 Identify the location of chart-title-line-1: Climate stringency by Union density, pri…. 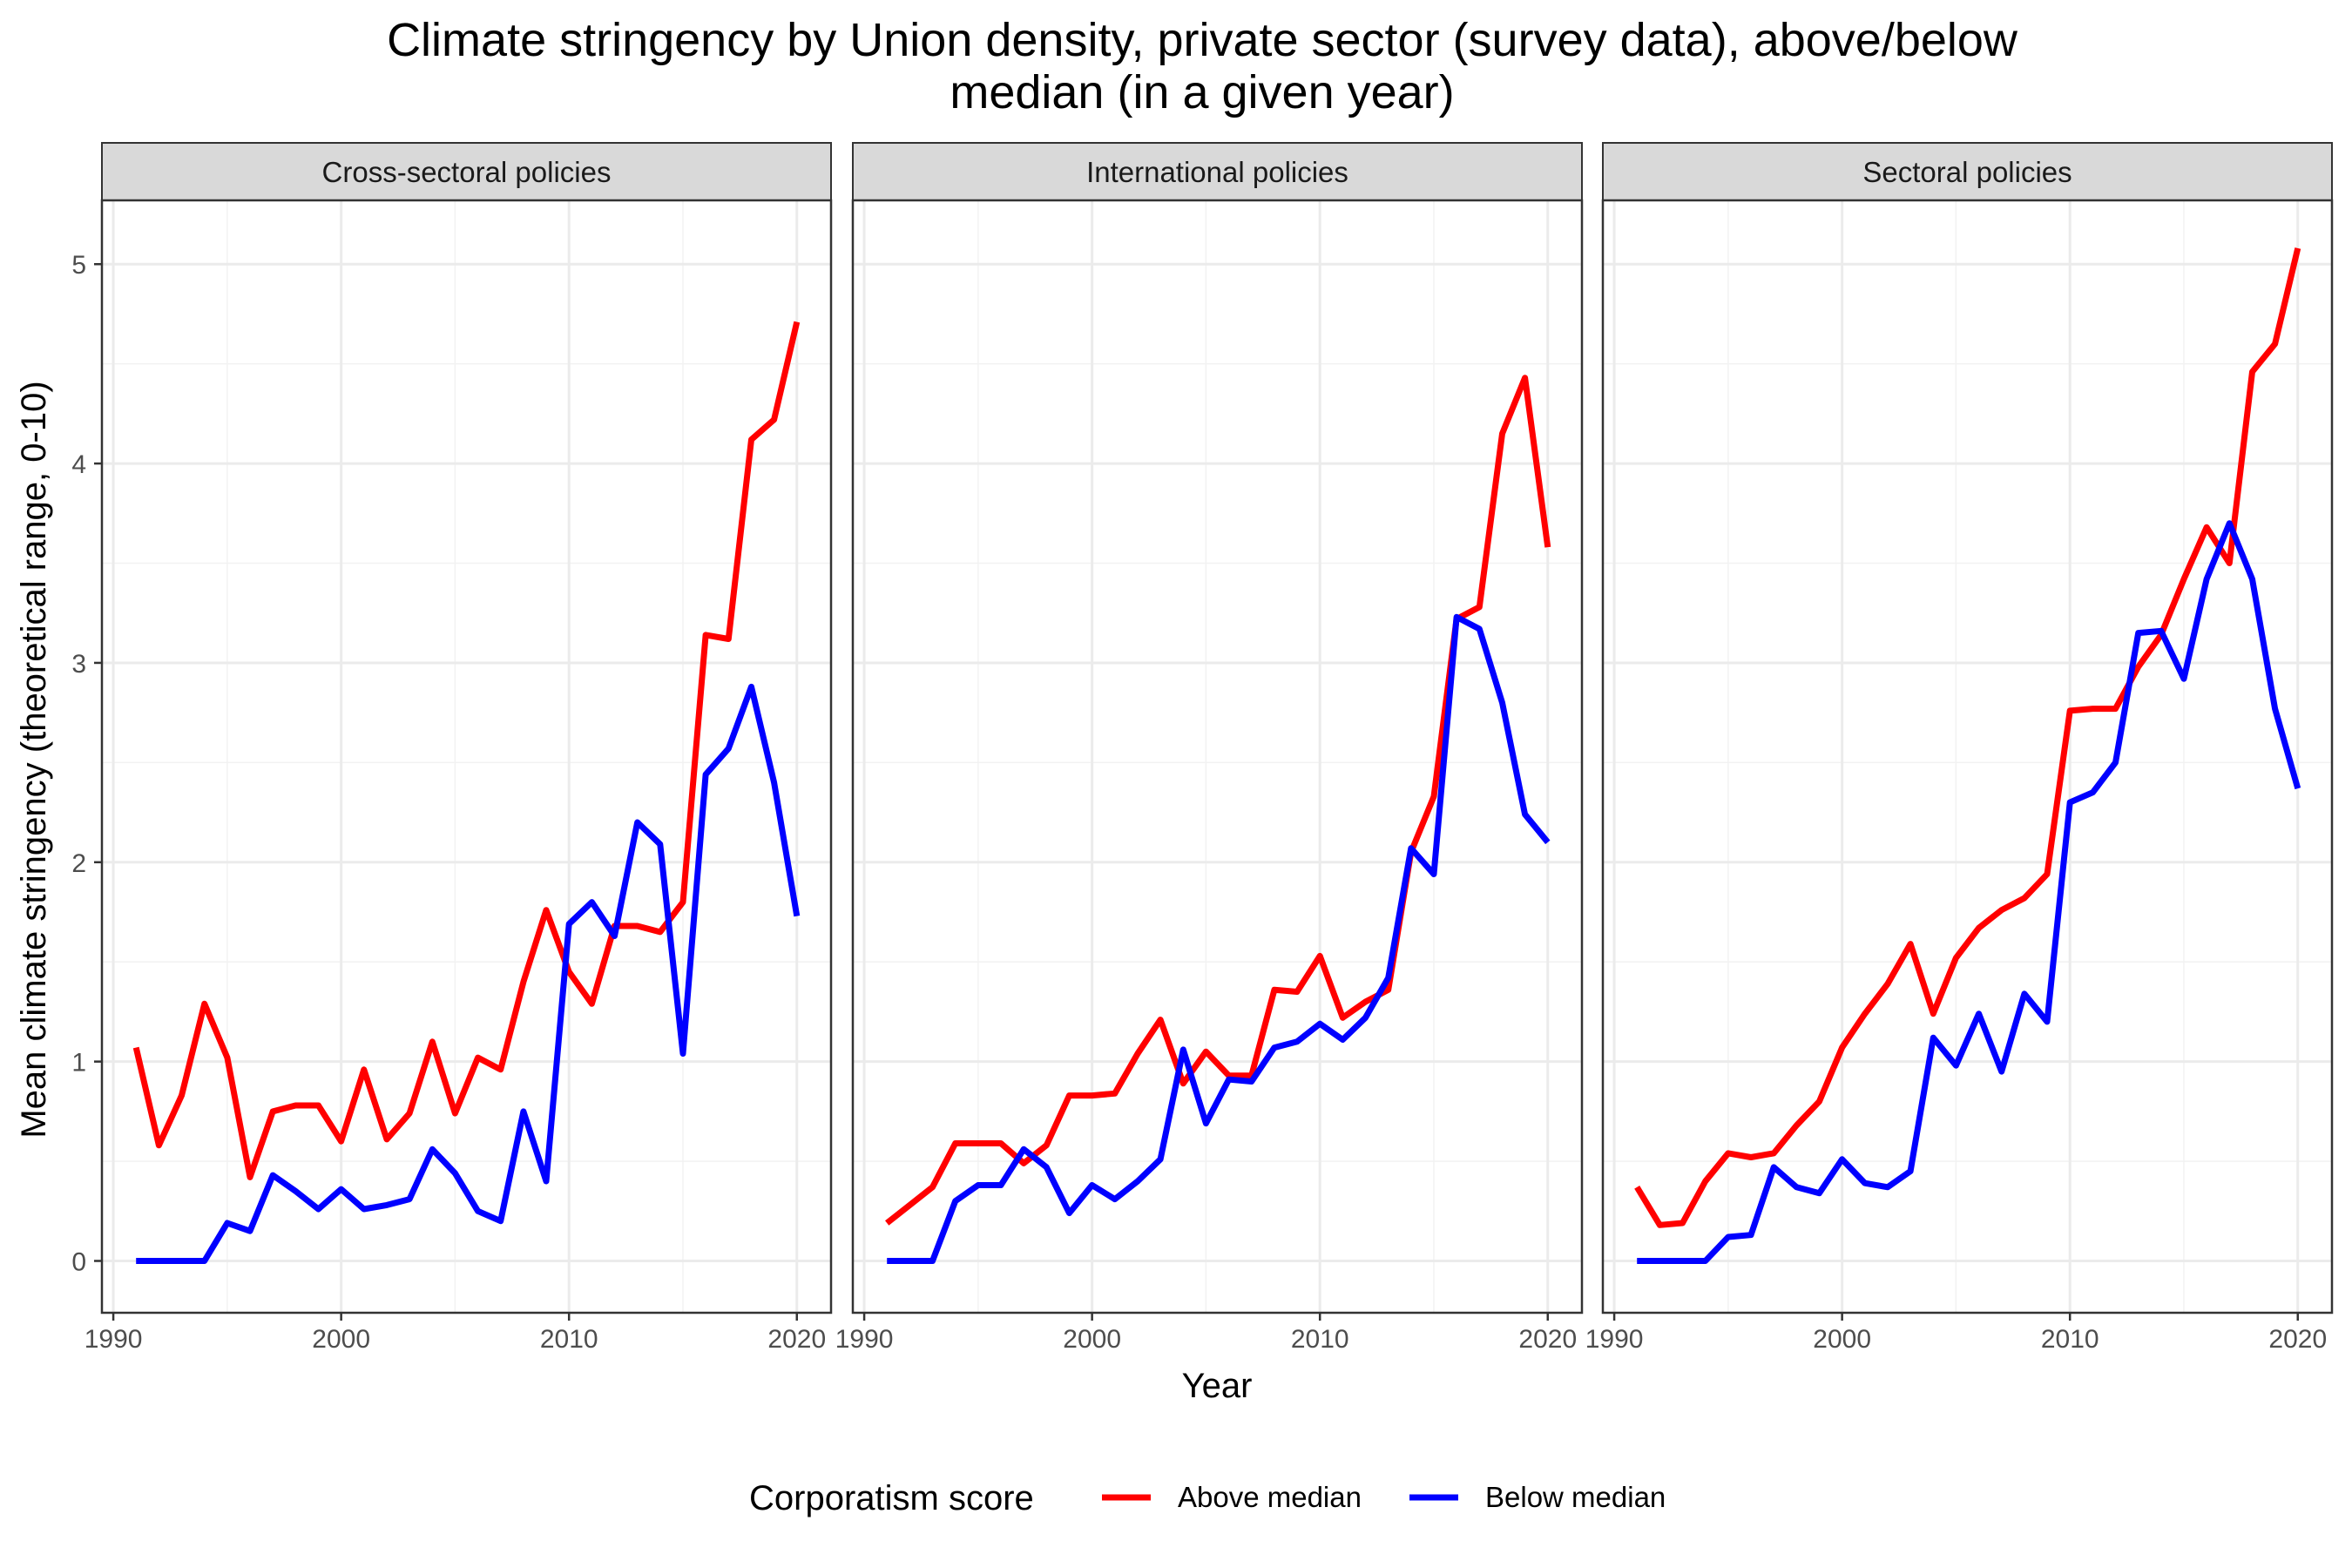
(1202, 40).